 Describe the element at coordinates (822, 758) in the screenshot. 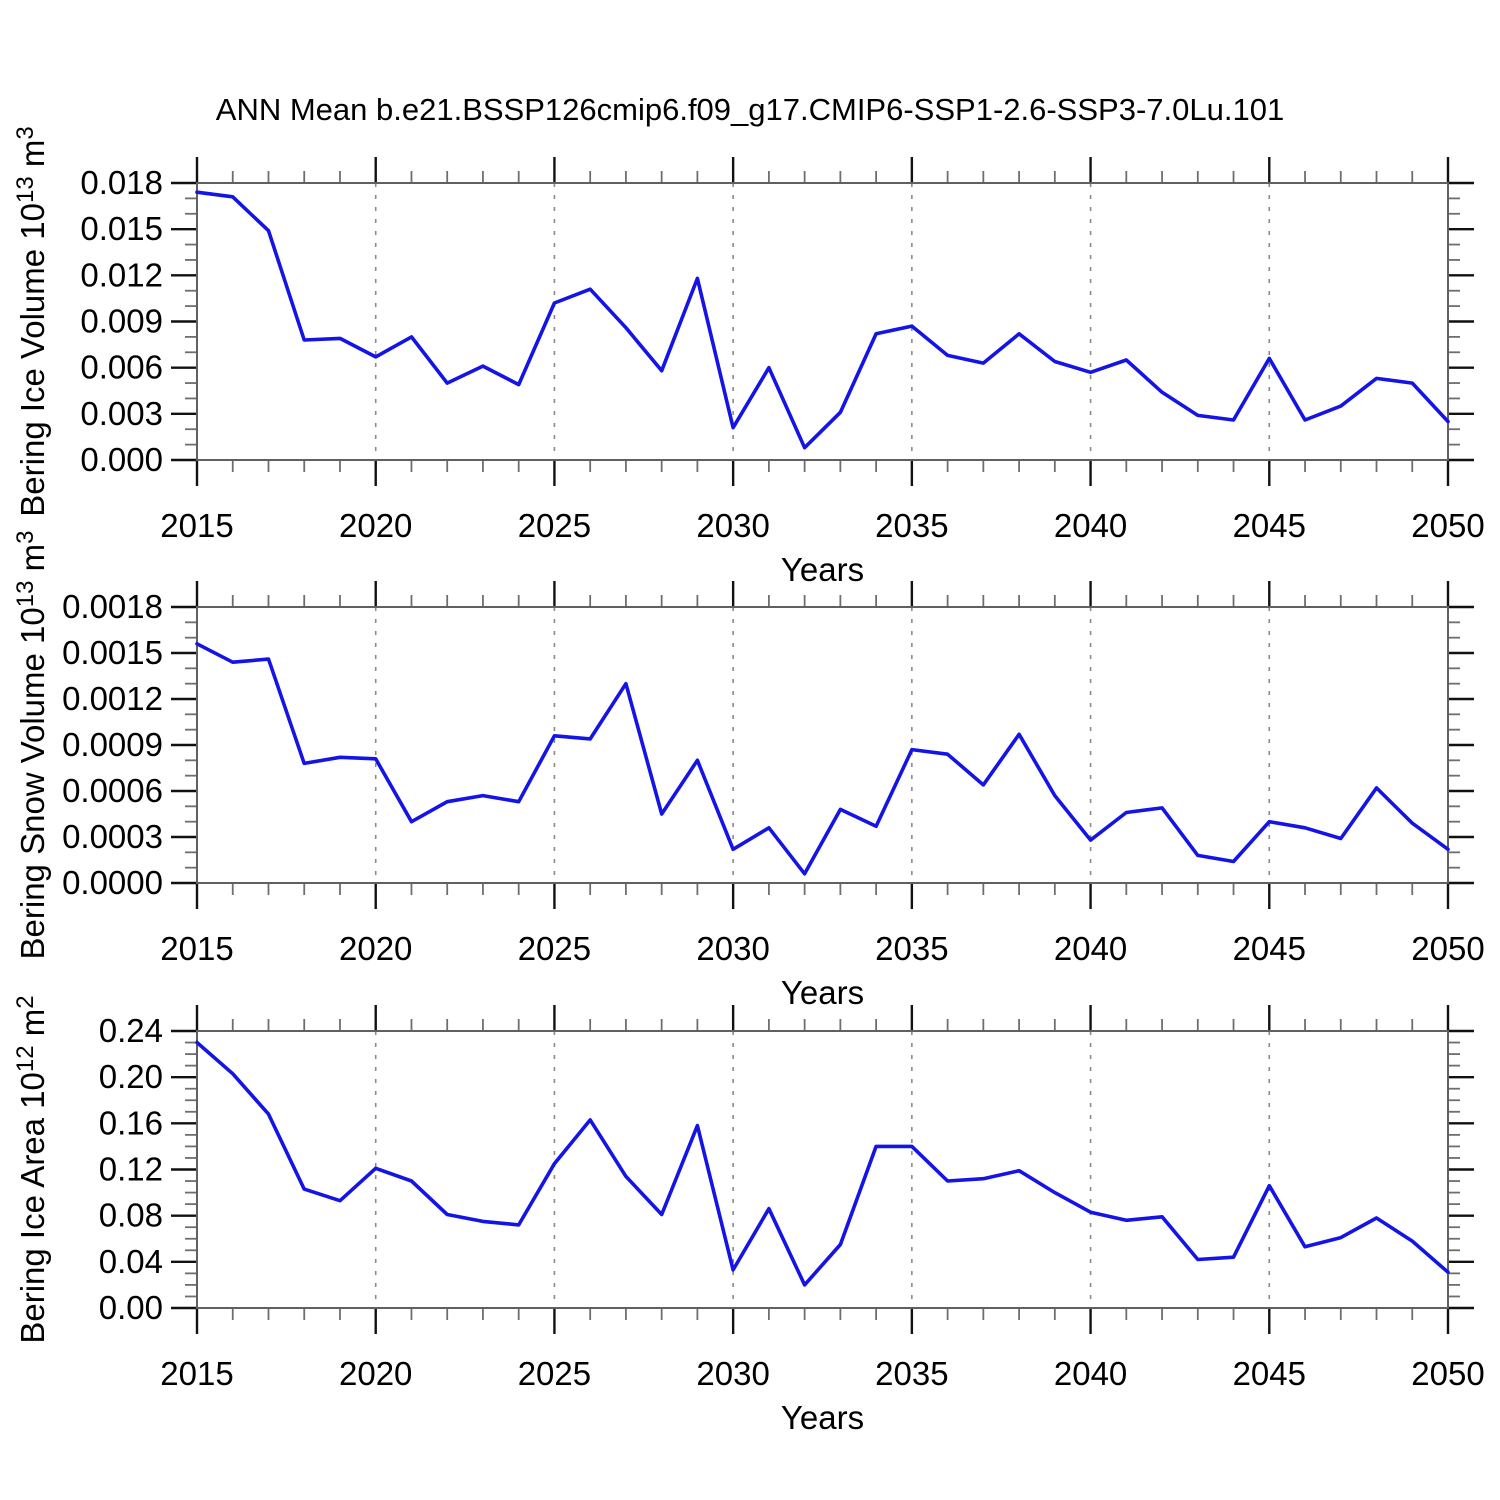

I see `bering-snow-volume-line` at that location.